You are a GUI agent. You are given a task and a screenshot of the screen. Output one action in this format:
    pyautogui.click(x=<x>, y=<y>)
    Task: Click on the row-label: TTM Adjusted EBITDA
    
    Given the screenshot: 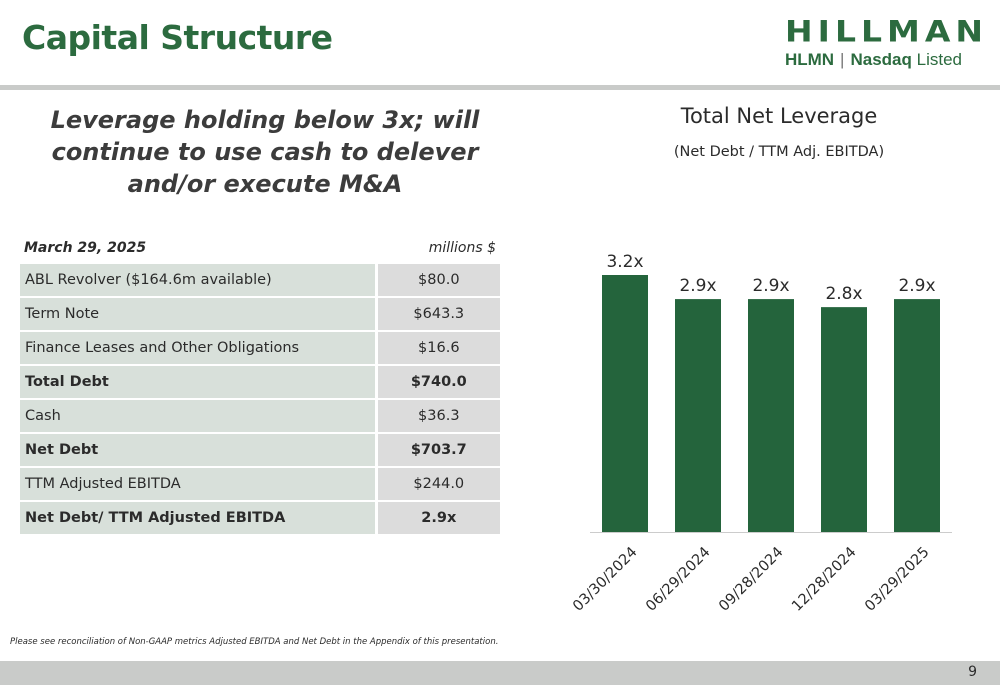 What is the action you would take?
    pyautogui.click(x=199, y=484)
    